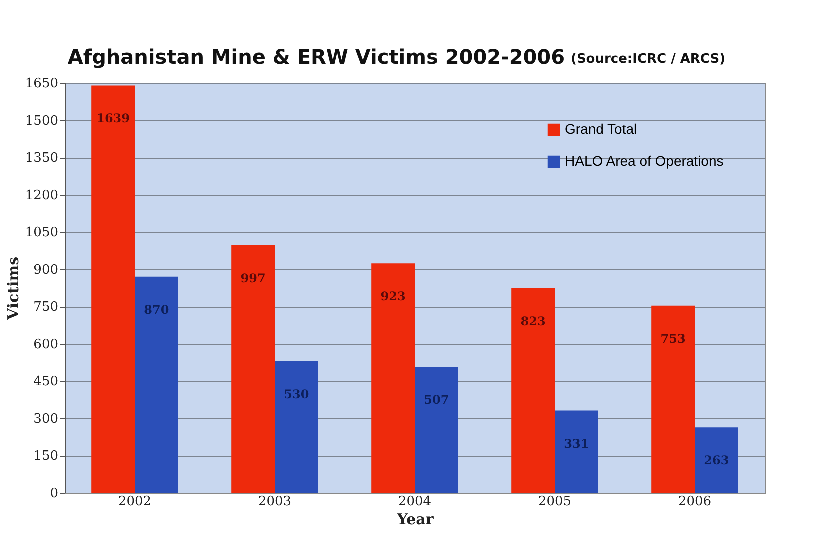 This screenshot has height=533, width=817. I want to click on x-tick-label: 2002, so click(135, 502).